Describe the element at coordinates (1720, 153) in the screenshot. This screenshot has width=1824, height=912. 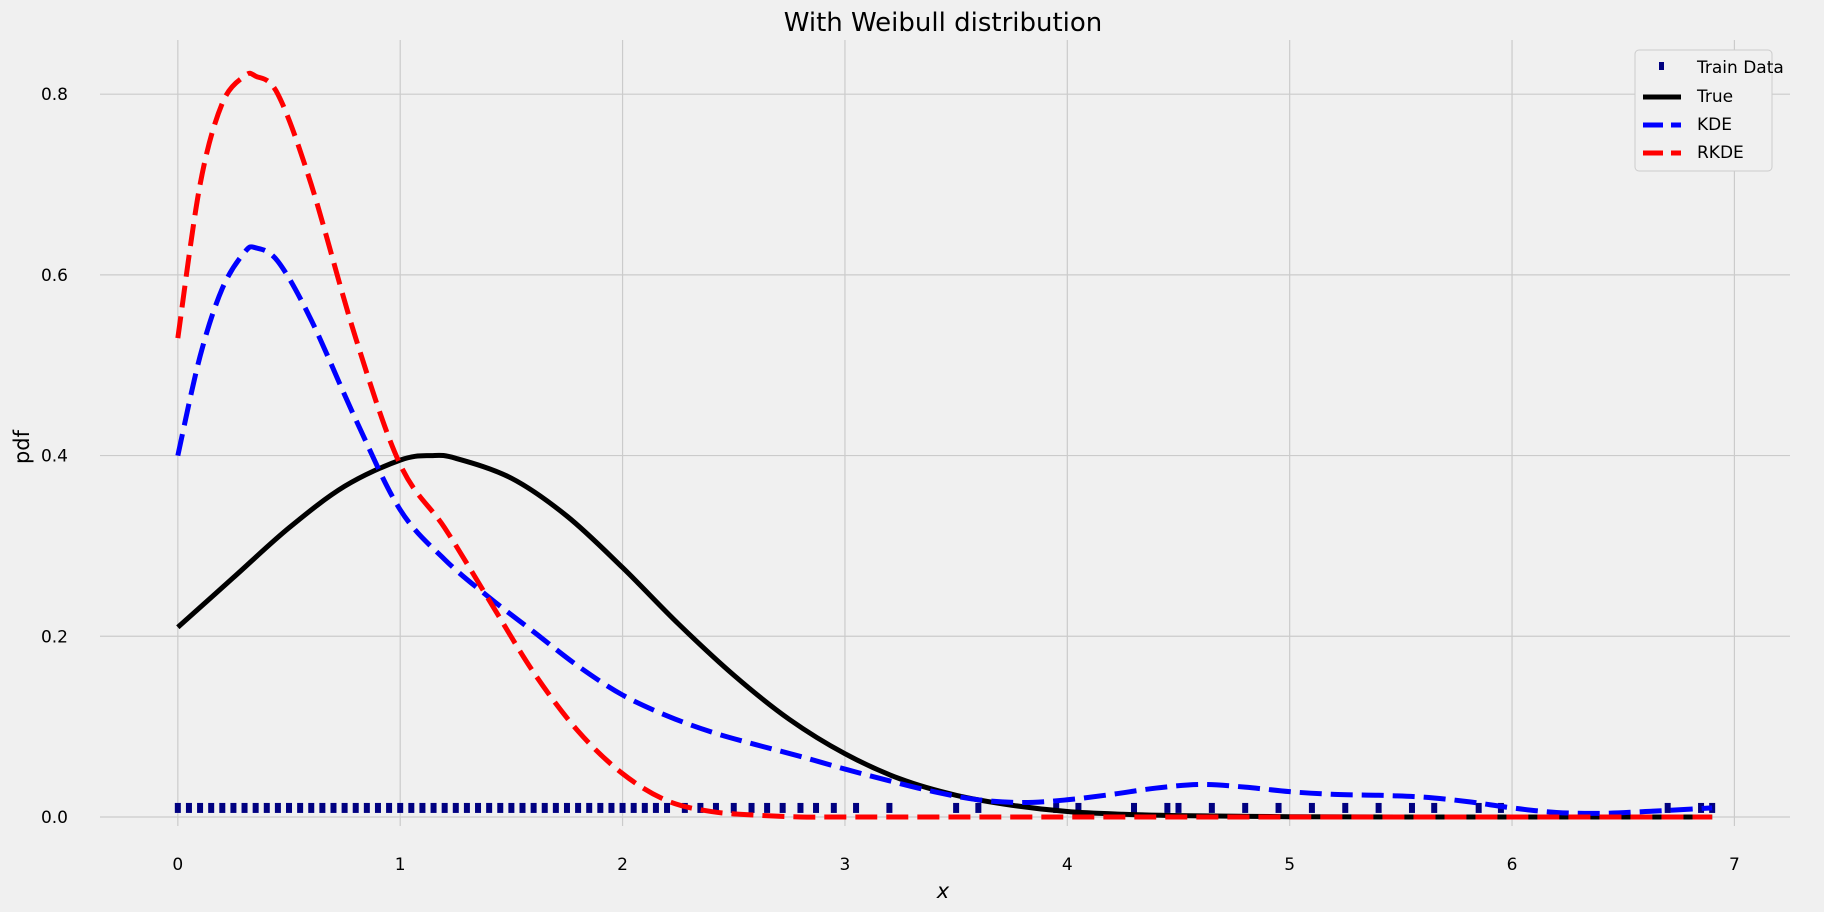
I see `legend-label-rkde: RKDE` at that location.